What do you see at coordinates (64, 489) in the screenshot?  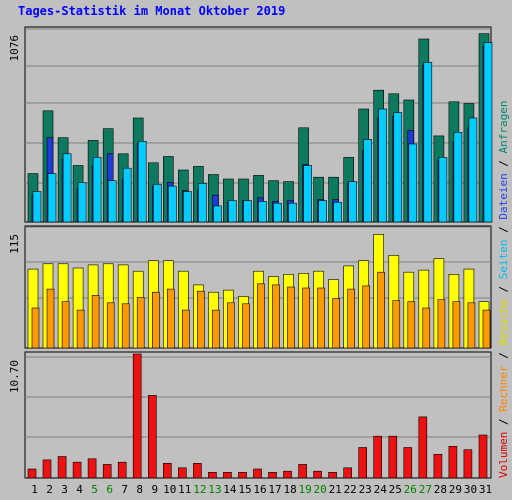 I see `x-tick-label-day-3: 3` at bounding box center [64, 489].